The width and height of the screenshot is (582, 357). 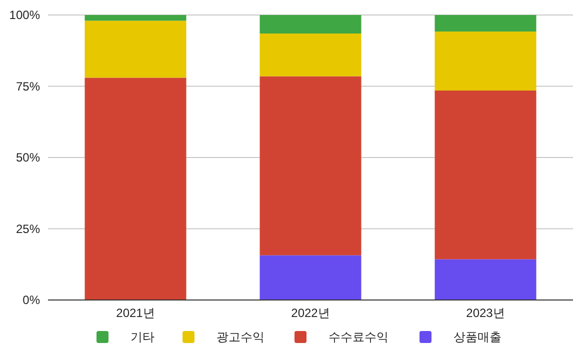 I want to click on y-tick-label: 50%, so click(x=28, y=157).